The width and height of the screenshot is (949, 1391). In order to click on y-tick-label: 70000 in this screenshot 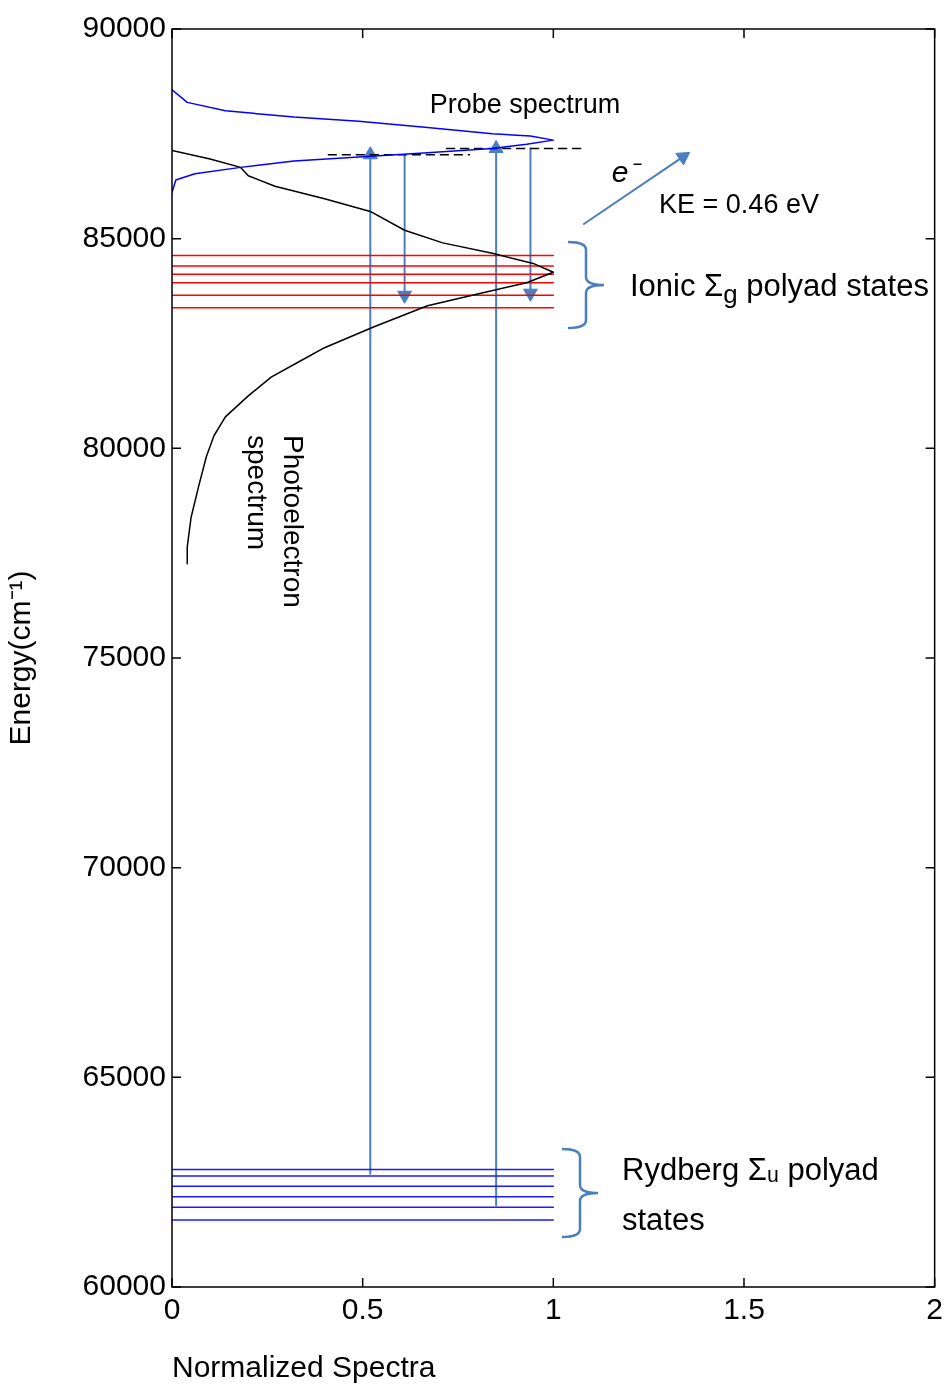, I will do `click(124, 865)`.